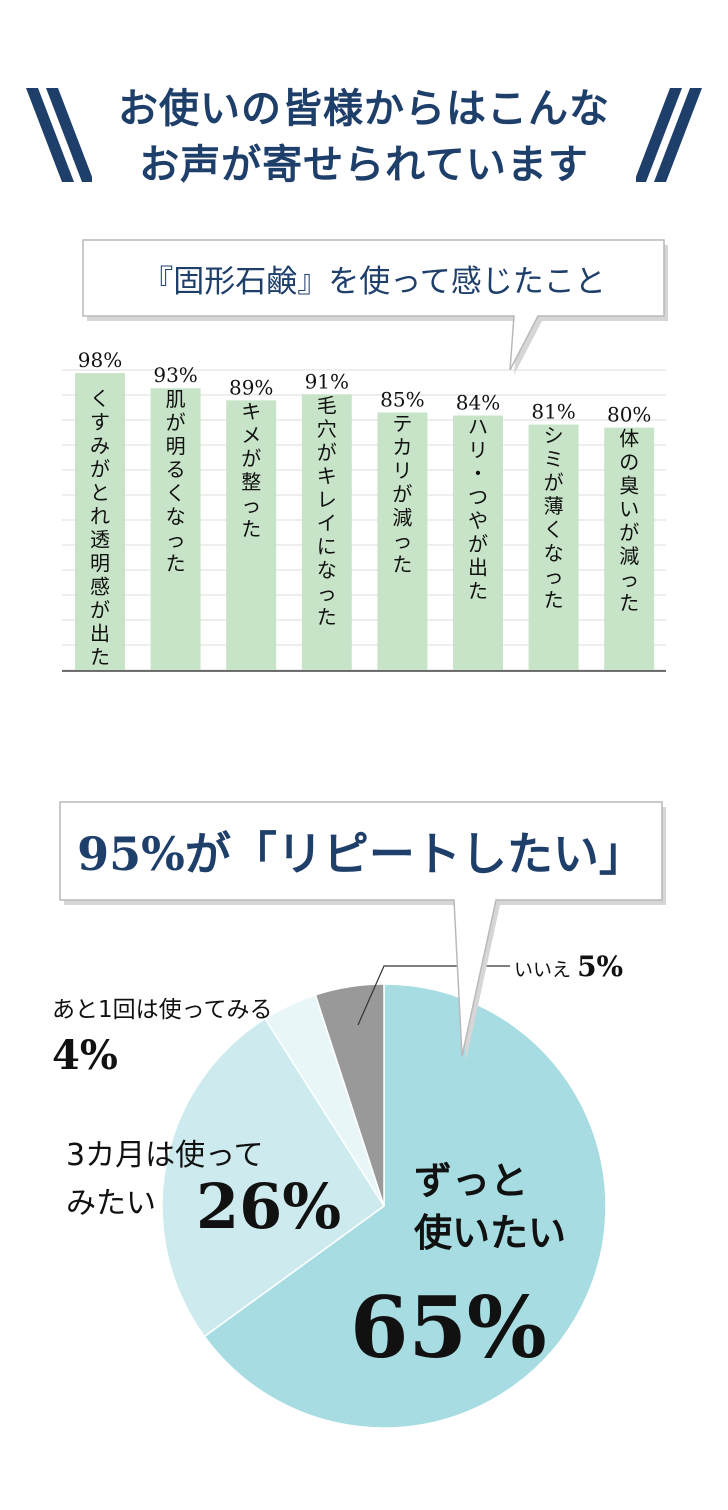 Image resolution: width=728 pixels, height=1510 pixels. Describe the element at coordinates (402, 399) in the screenshot. I see `bar-value-label-4: 85%` at that location.